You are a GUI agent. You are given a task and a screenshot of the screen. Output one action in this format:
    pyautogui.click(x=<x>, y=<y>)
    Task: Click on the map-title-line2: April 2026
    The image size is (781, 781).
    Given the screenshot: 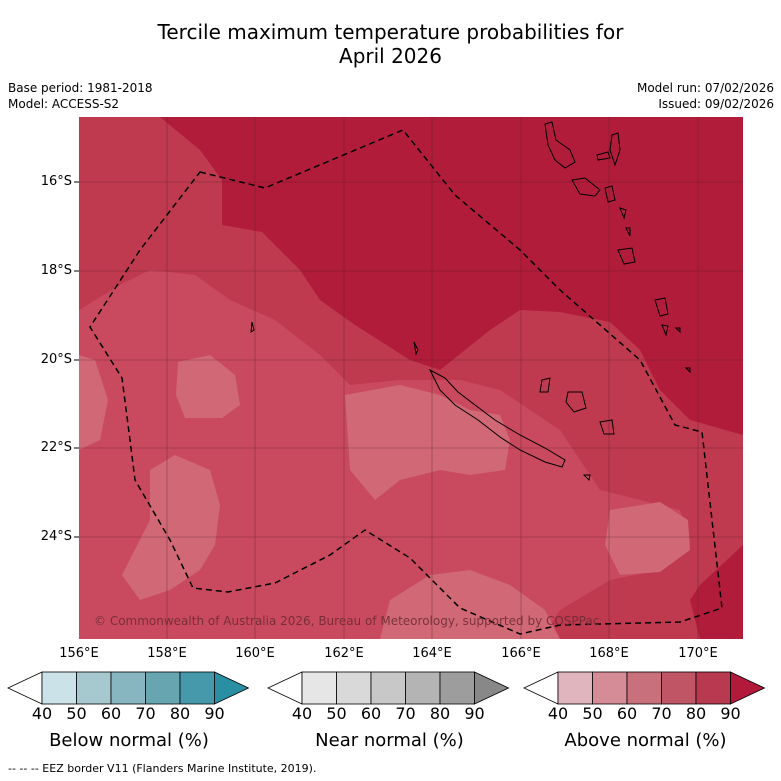 What is the action you would take?
    pyautogui.click(x=390, y=56)
    